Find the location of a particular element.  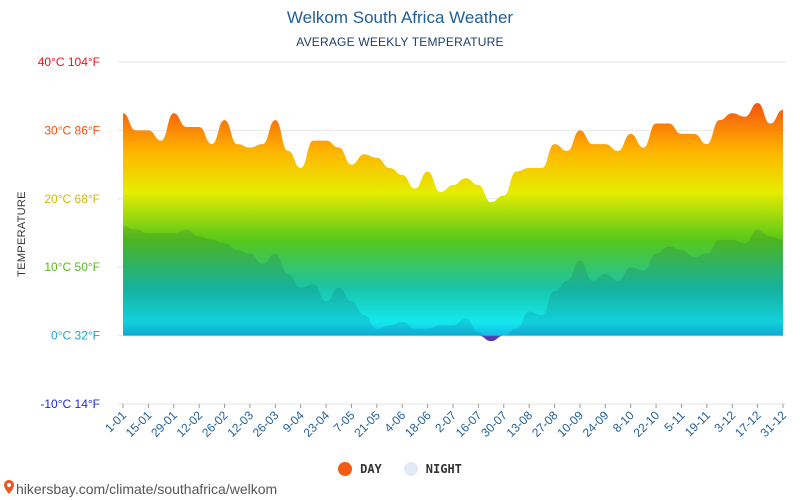

x-tick-label: 31-12 is located at coordinates (774, 424).